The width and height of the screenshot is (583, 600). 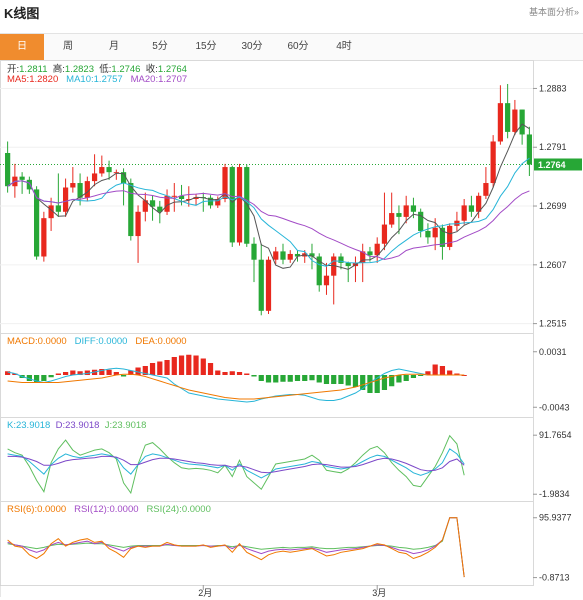 What do you see at coordinates (553, 12) in the screenshot?
I see `fundamental-analysis-link: 基本面分析»` at bounding box center [553, 12].